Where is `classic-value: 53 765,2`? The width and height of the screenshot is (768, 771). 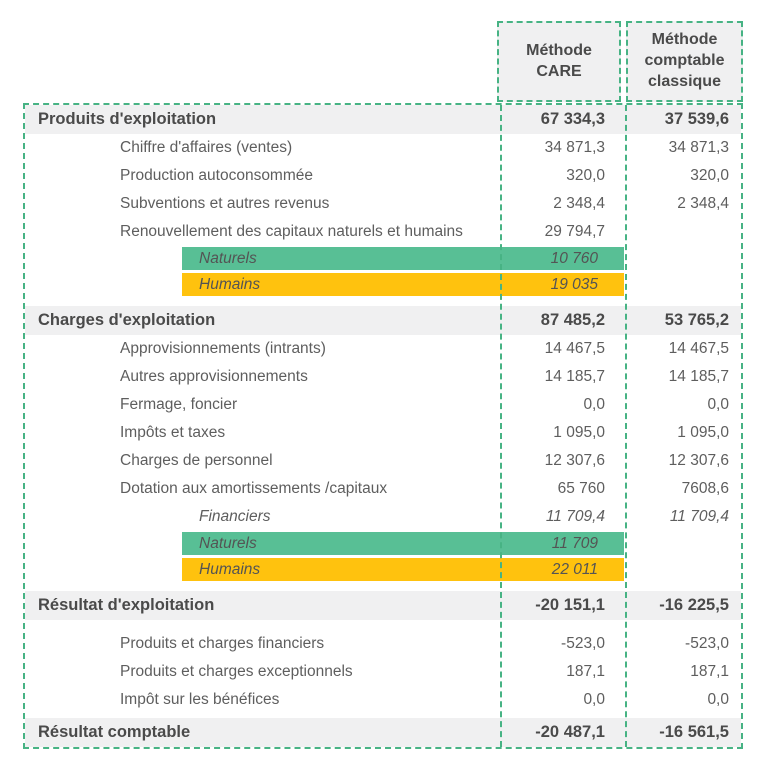
classic-value: 53 765,2 is located at coordinates (696, 320).